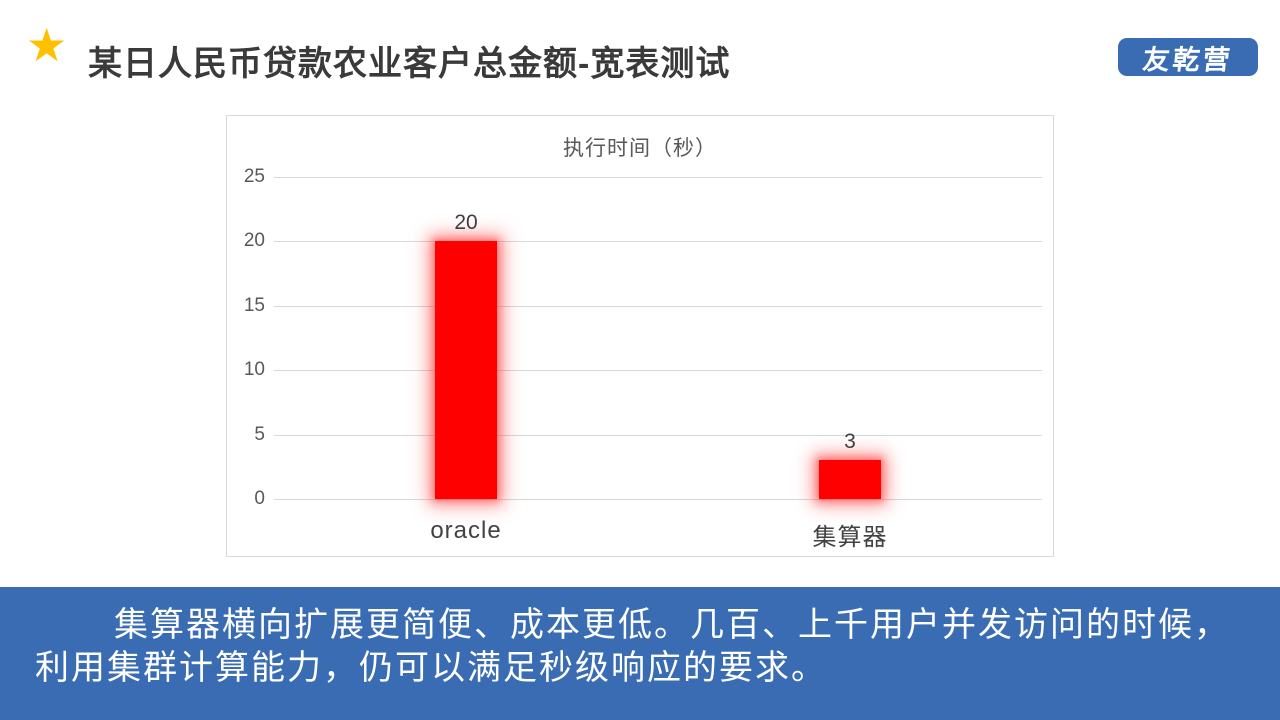 The height and width of the screenshot is (720, 1280). What do you see at coordinates (409, 64) in the screenshot?
I see `page-title: 某日人民币贷款农业客户总金额-宽表测试` at bounding box center [409, 64].